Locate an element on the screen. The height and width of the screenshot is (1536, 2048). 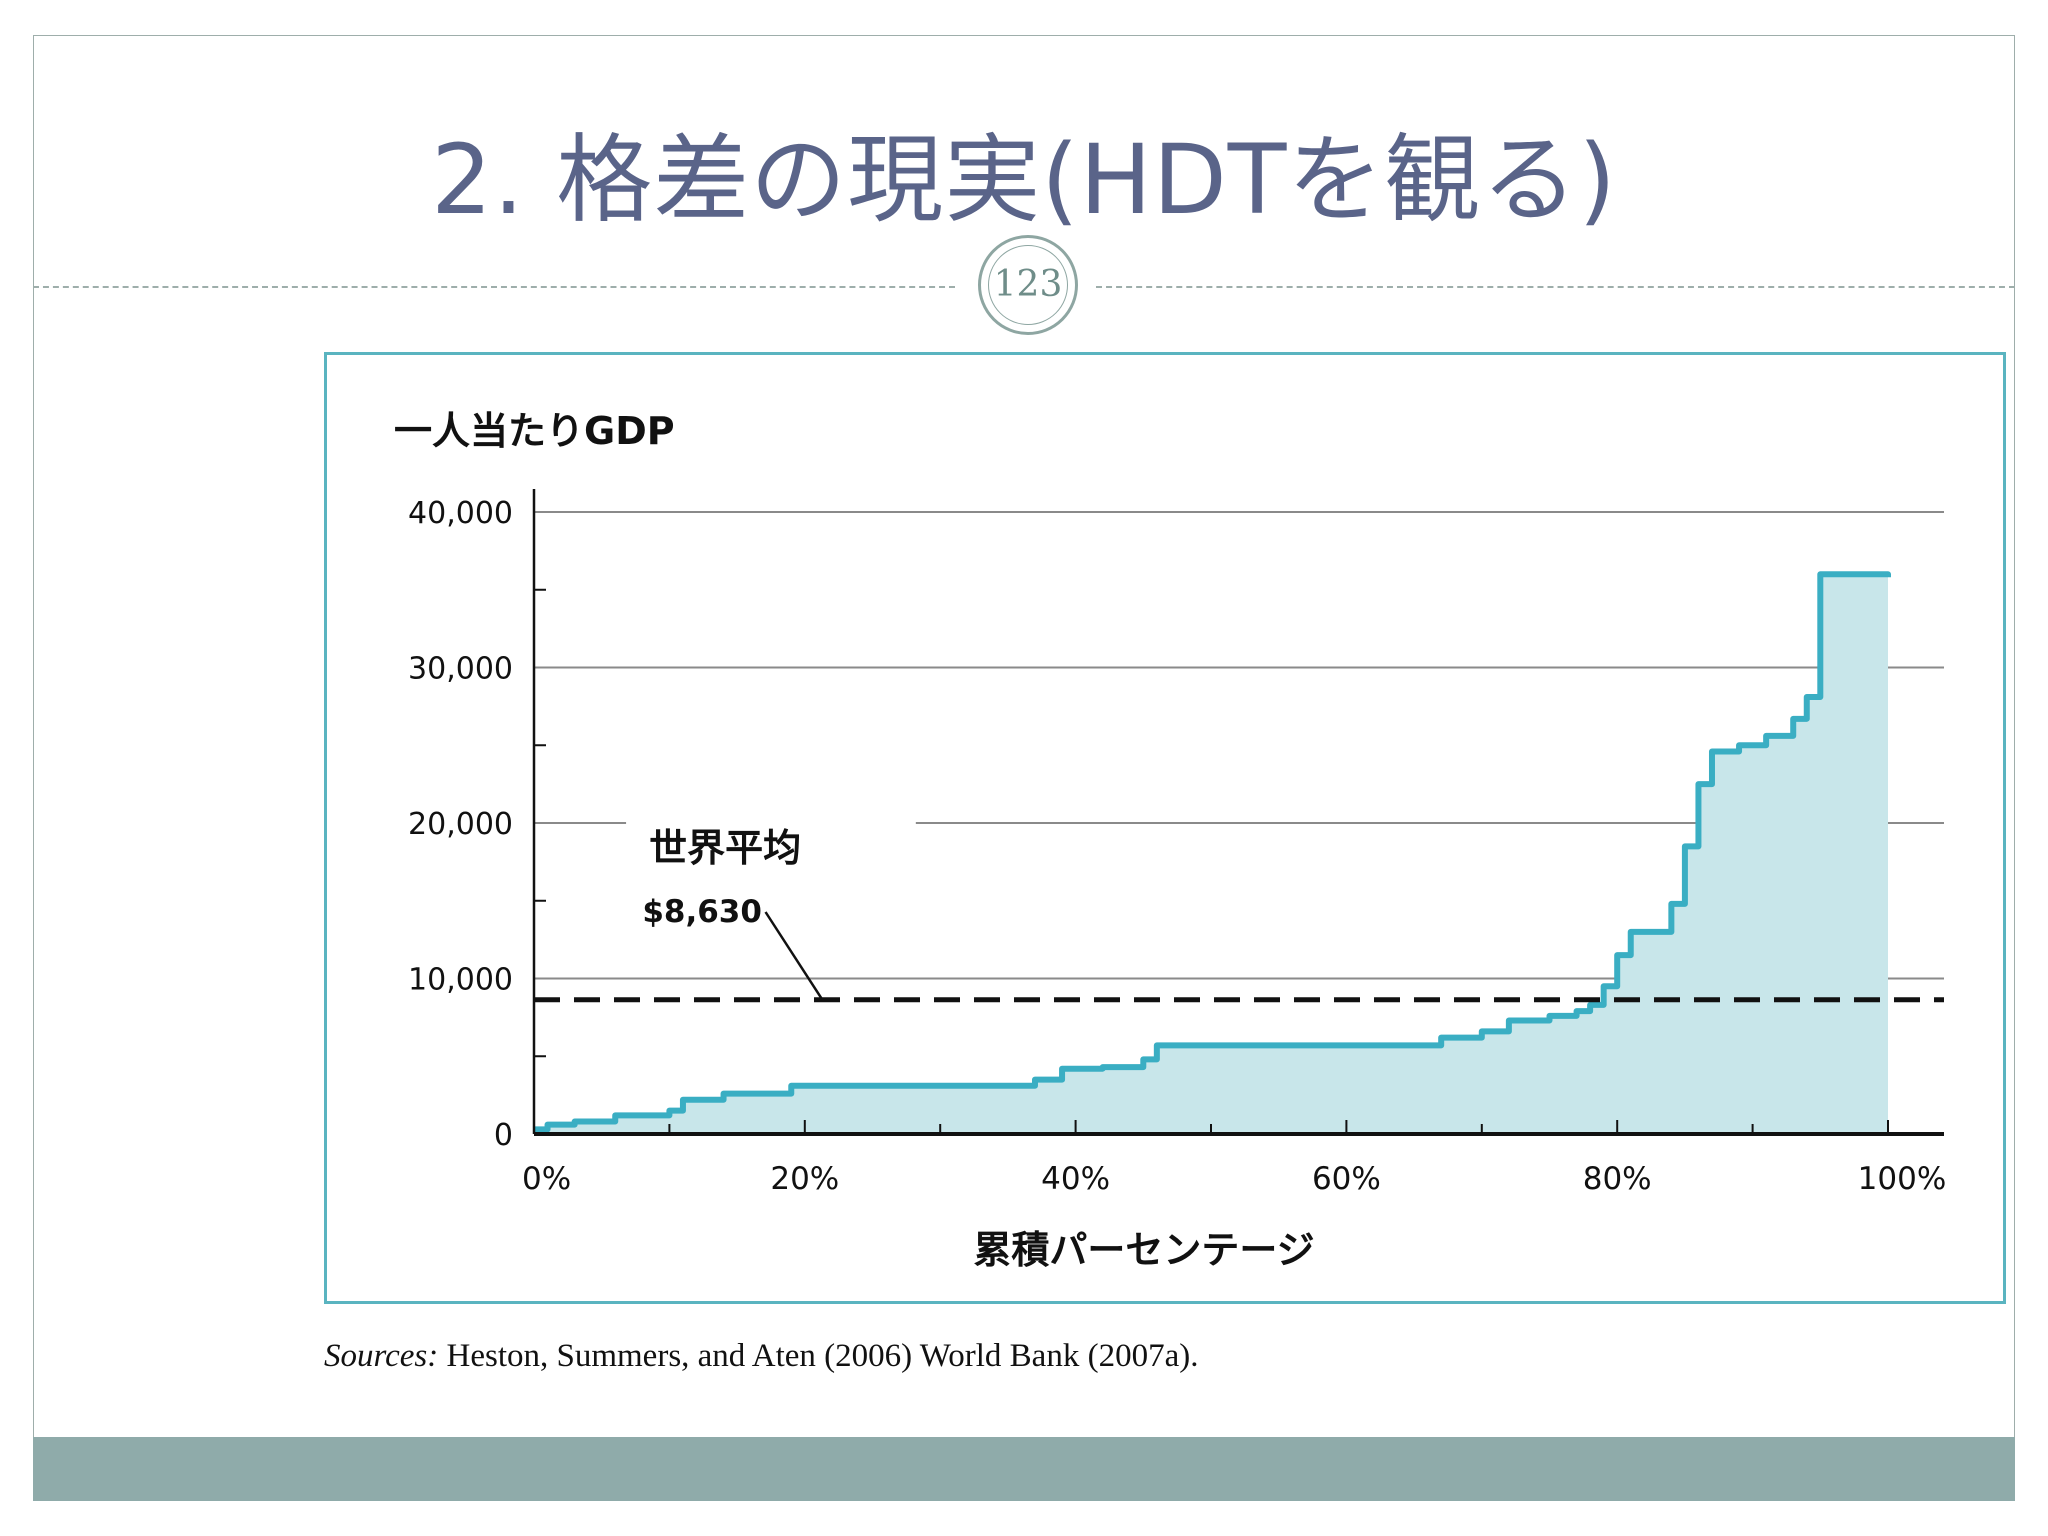
x-tick-label: 100% is located at coordinates (1902, 1179).